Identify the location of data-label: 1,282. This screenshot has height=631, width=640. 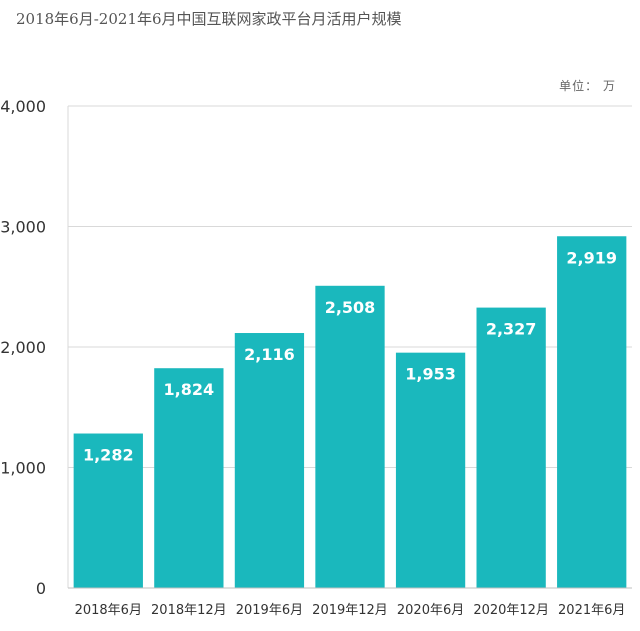
(108, 455).